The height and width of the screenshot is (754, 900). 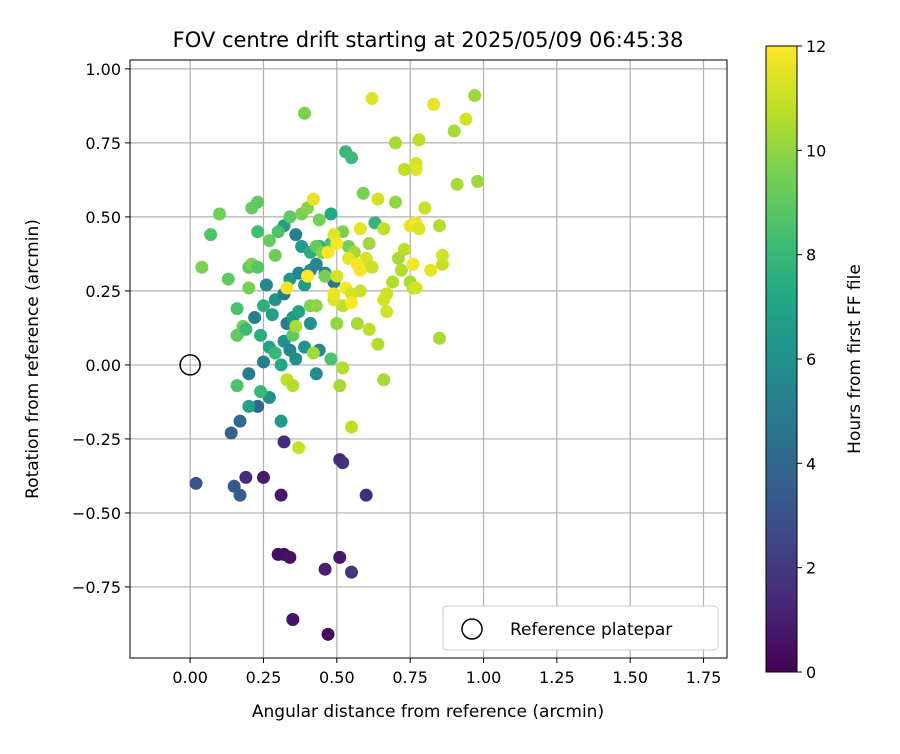 I want to click on y-tick-label: 0.50, so click(x=103, y=217).